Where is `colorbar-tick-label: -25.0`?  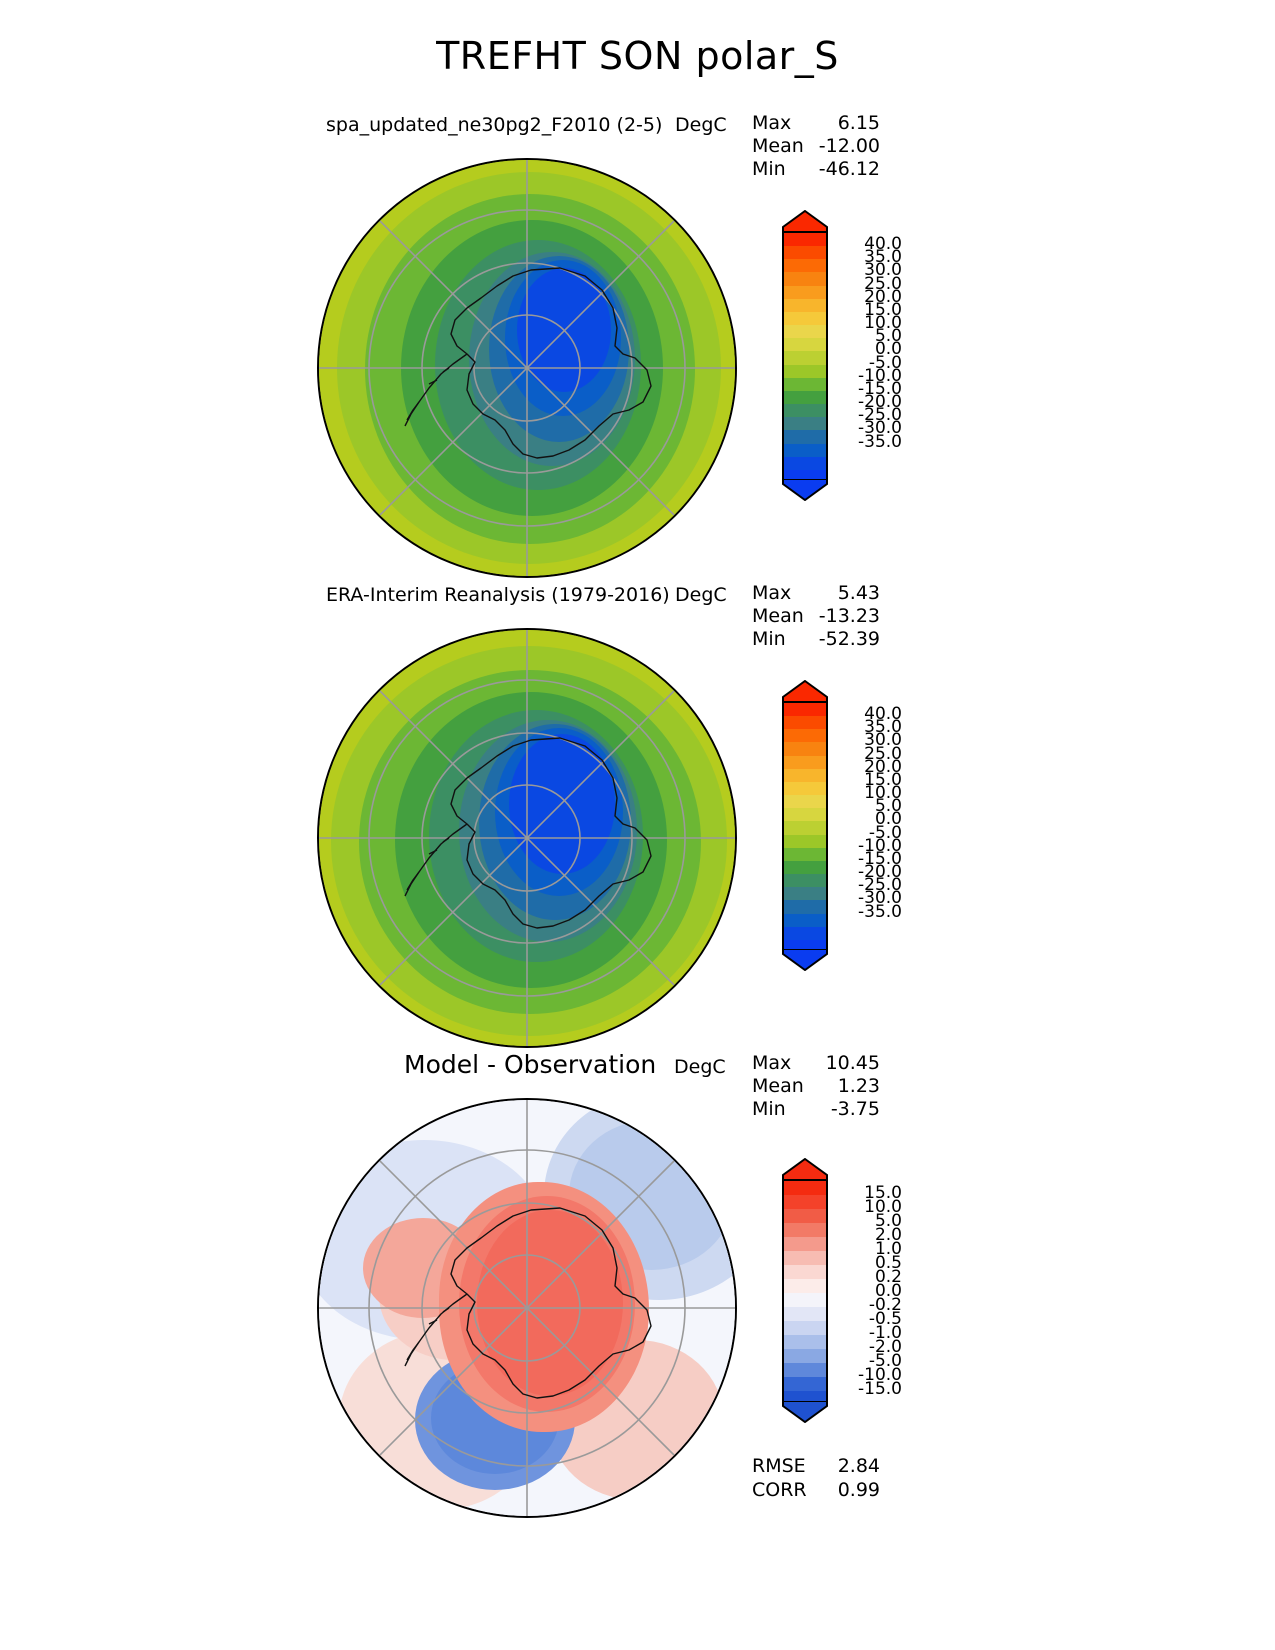 colorbar-tick-label: -25.0 is located at coordinates (880, 415).